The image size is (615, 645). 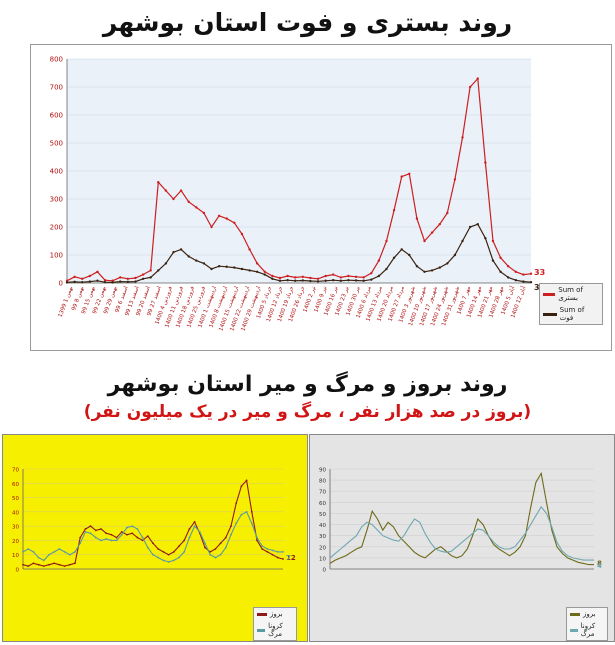 I want to click on legend3-item-death: کرونا مرگ, so click(x=587, y=630).